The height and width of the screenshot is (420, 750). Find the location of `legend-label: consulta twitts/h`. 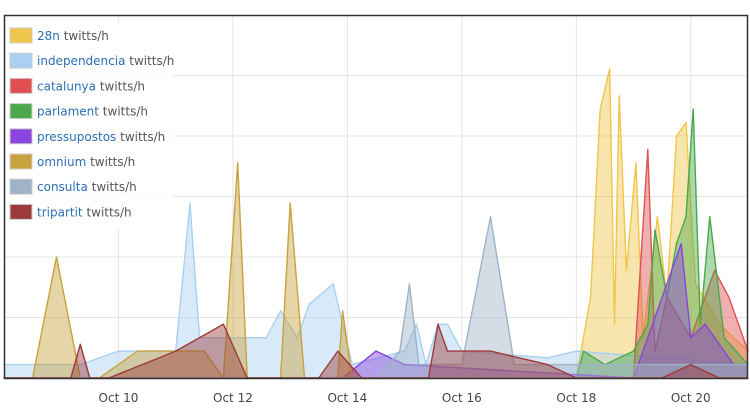

legend-label: consulta twitts/h is located at coordinates (87, 187).